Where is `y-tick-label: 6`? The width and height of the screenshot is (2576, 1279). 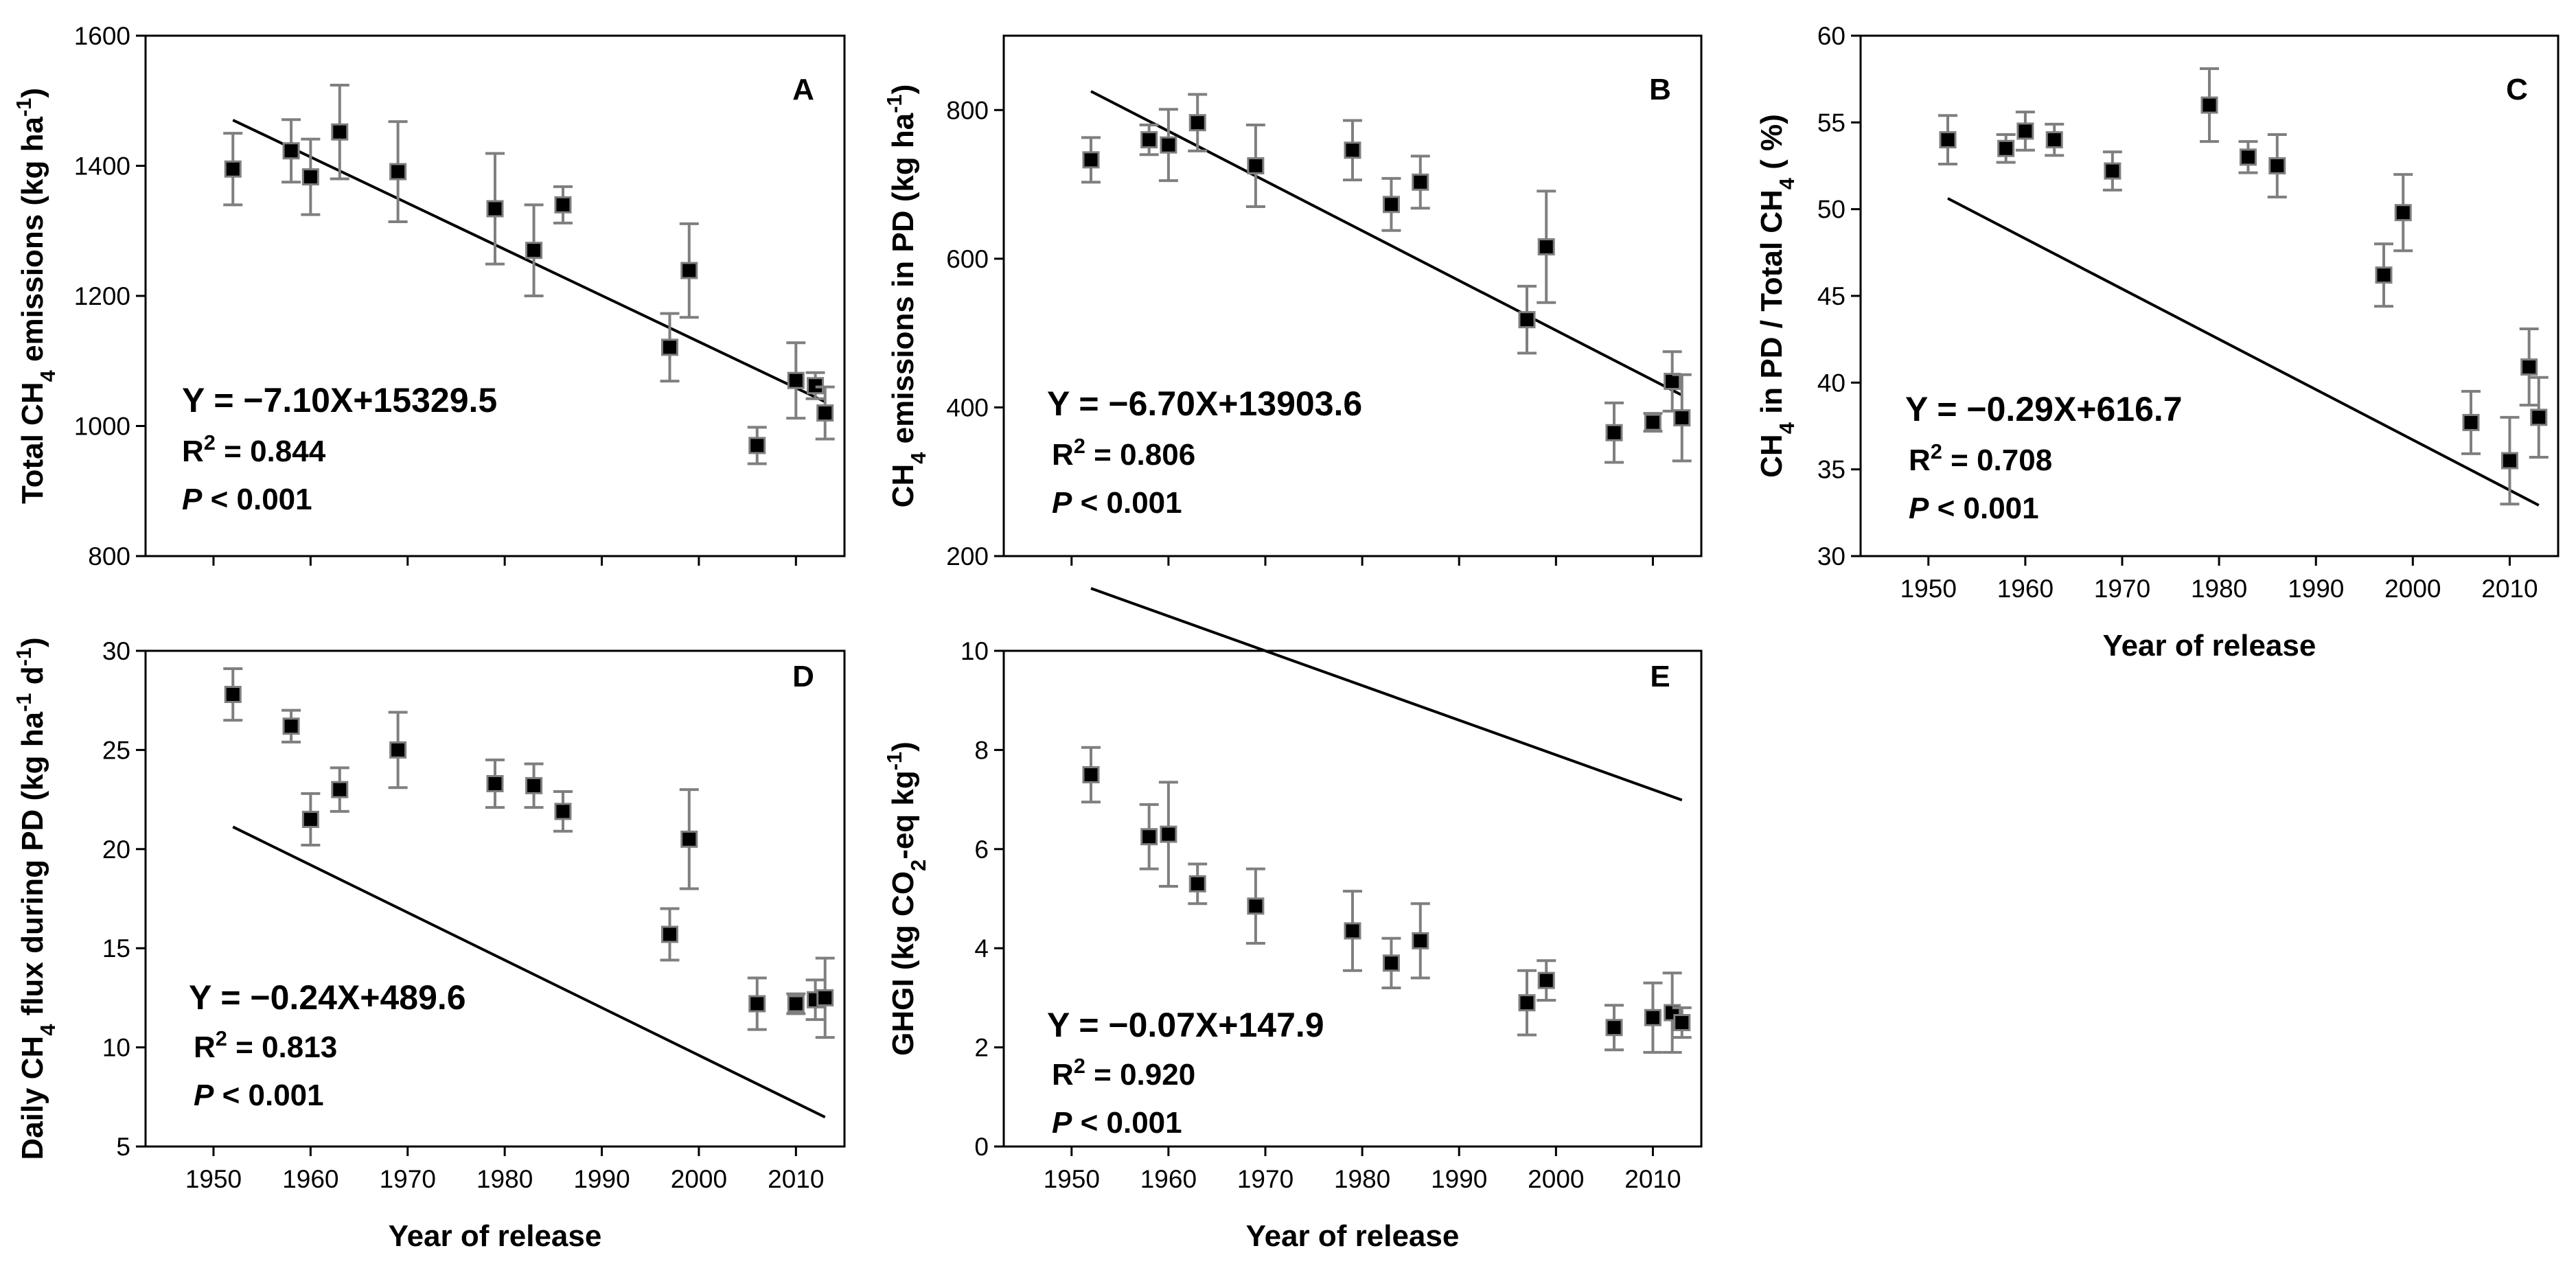
y-tick-label: 6 is located at coordinates (981, 850).